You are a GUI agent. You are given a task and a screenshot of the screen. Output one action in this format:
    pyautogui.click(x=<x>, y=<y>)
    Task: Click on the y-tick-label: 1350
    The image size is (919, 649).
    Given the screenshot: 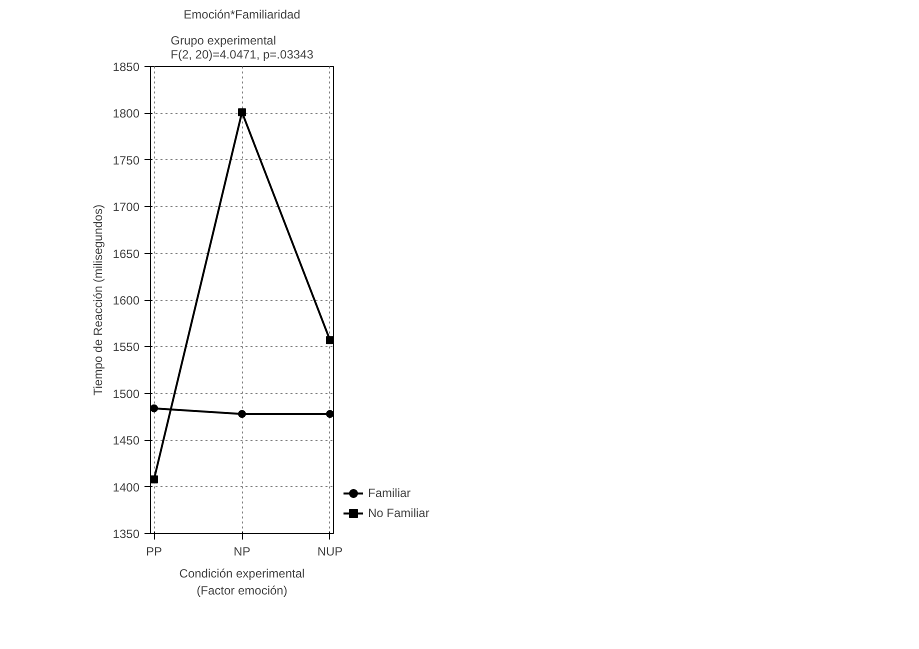 What is the action you would take?
    pyautogui.click(x=126, y=534)
    